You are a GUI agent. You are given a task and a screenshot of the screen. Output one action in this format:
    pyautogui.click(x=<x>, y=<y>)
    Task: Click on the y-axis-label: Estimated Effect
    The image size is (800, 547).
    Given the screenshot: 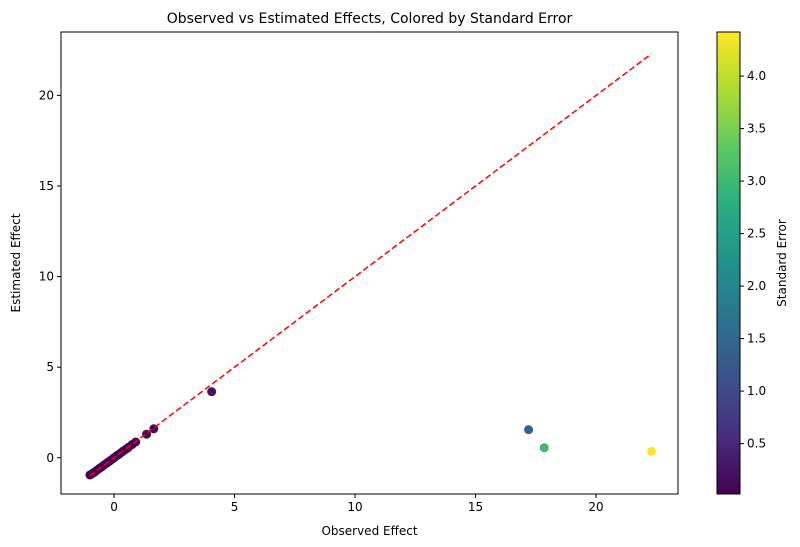 What is the action you would take?
    pyautogui.click(x=16, y=262)
    